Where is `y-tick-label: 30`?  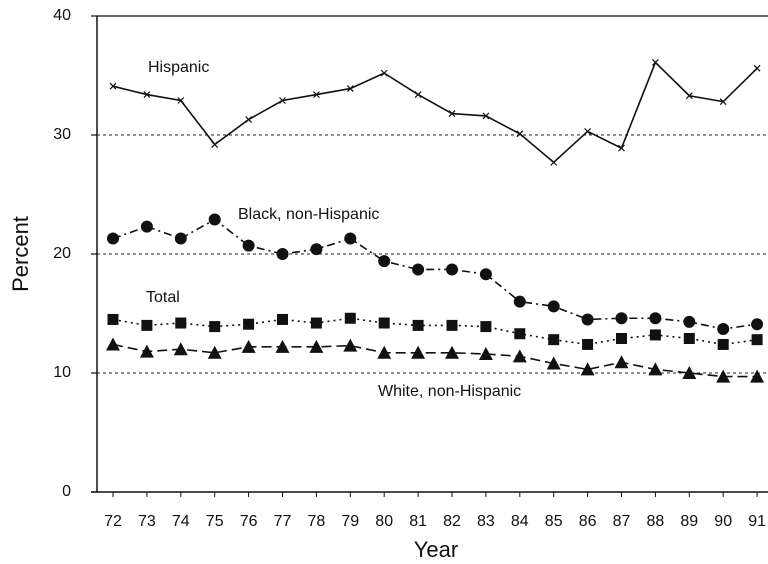 y-tick-label: 30 is located at coordinates (62, 134).